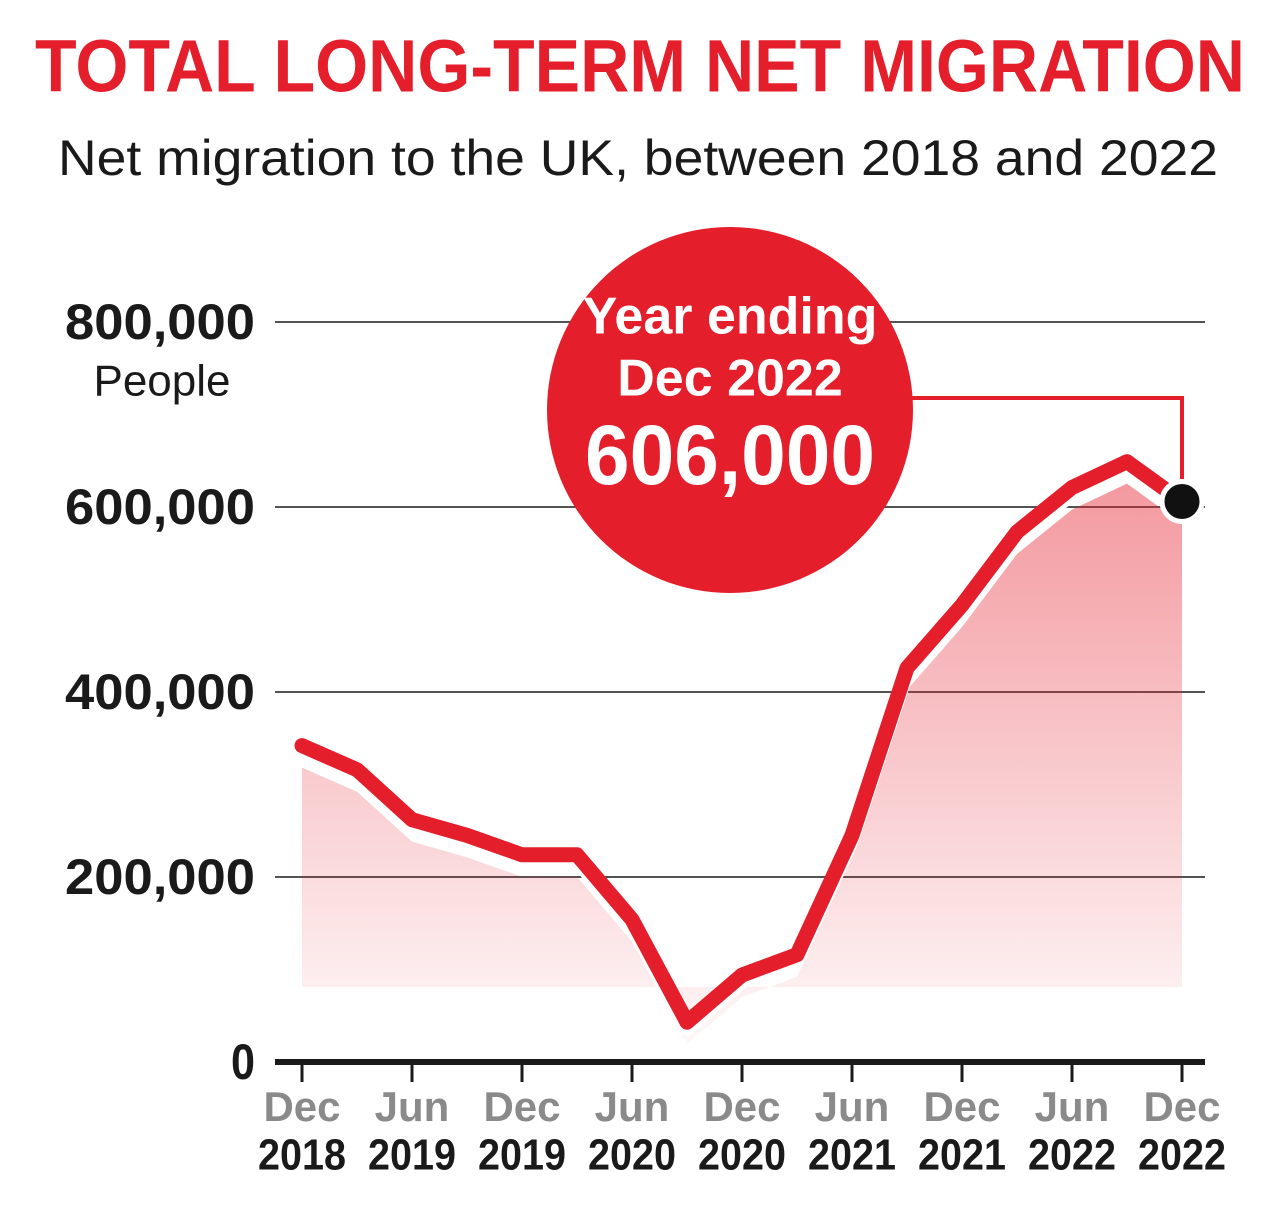 The height and width of the screenshot is (1214, 1280). Describe the element at coordinates (640, 66) in the screenshot. I see `chart-title: TOTAL LONG-TERM NET MIGRATION` at that location.